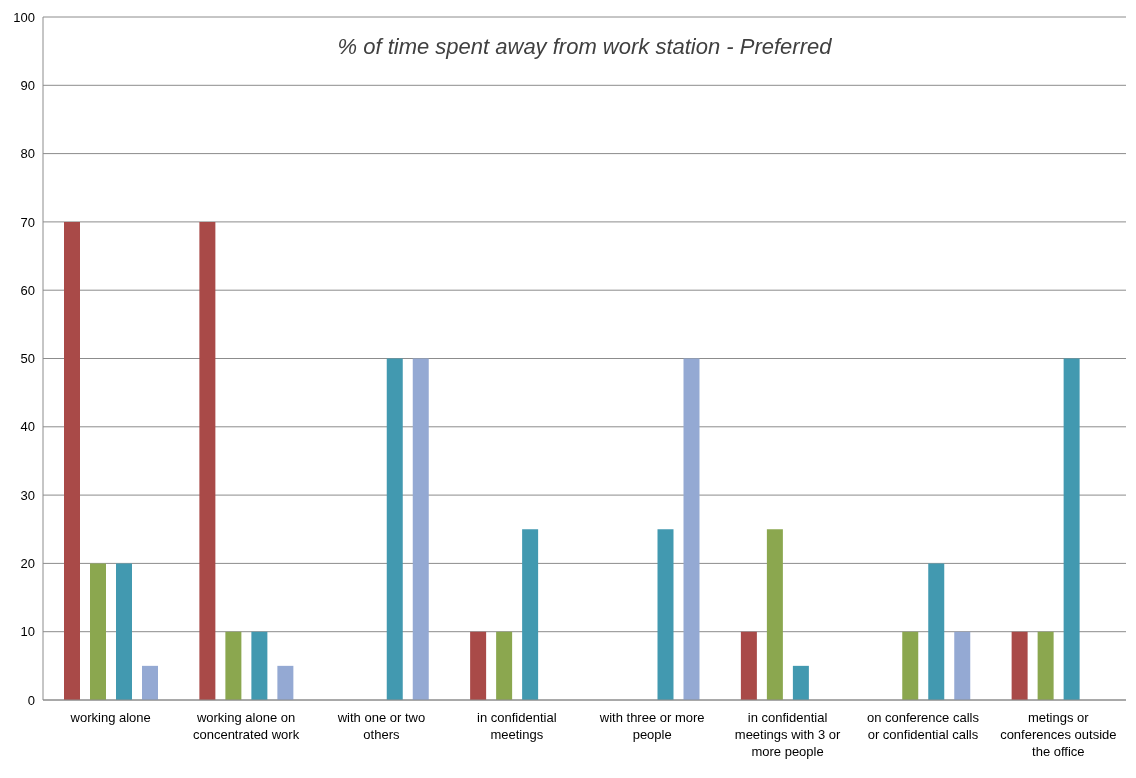  Describe the element at coordinates (27, 154) in the screenshot. I see `y-tick-label: 80` at that location.